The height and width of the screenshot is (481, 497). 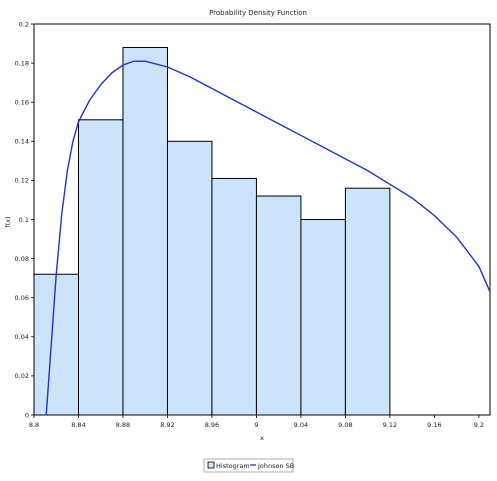 I want to click on x-tick-label: 9.16, so click(x=434, y=425).